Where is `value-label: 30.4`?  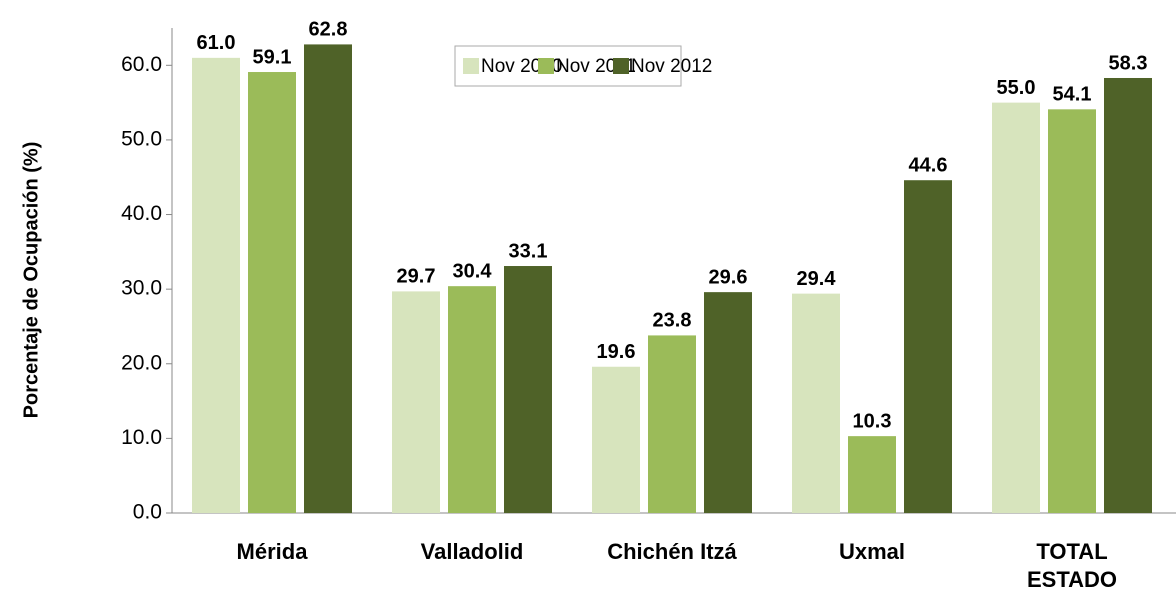
value-label: 30.4 is located at coordinates (473, 271).